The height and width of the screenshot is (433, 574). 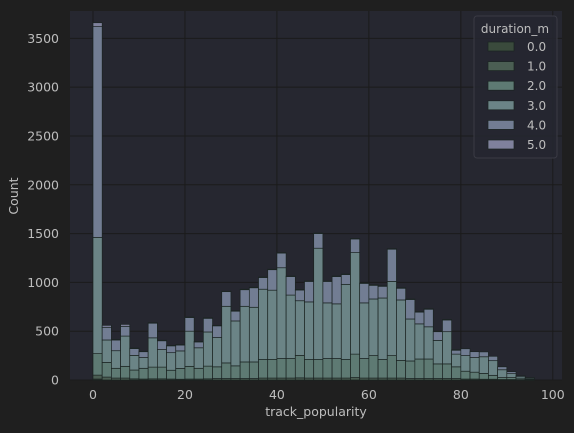 I want to click on y-tick-label: 3500, so click(x=43, y=38).